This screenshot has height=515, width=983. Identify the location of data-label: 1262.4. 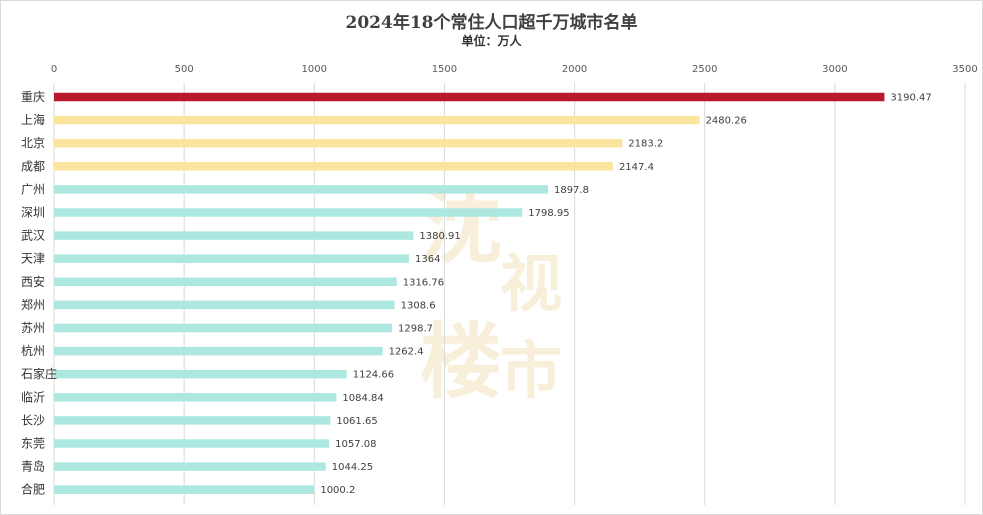
(406, 352).